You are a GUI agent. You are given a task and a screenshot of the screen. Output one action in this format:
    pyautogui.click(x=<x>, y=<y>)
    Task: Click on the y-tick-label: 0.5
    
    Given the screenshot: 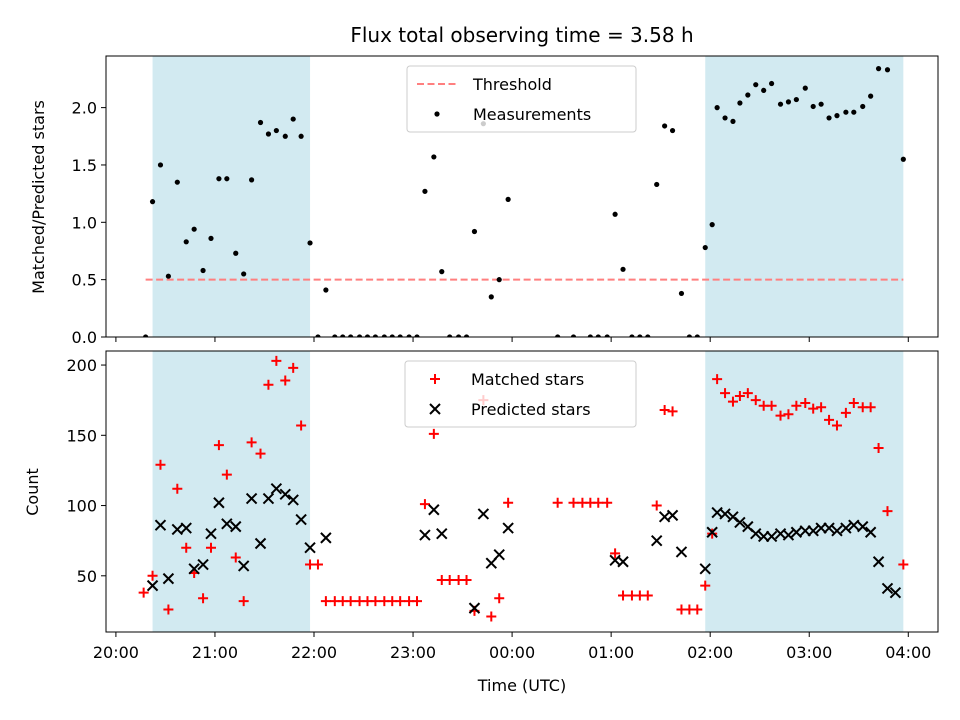 What is the action you would take?
    pyautogui.click(x=84, y=280)
    